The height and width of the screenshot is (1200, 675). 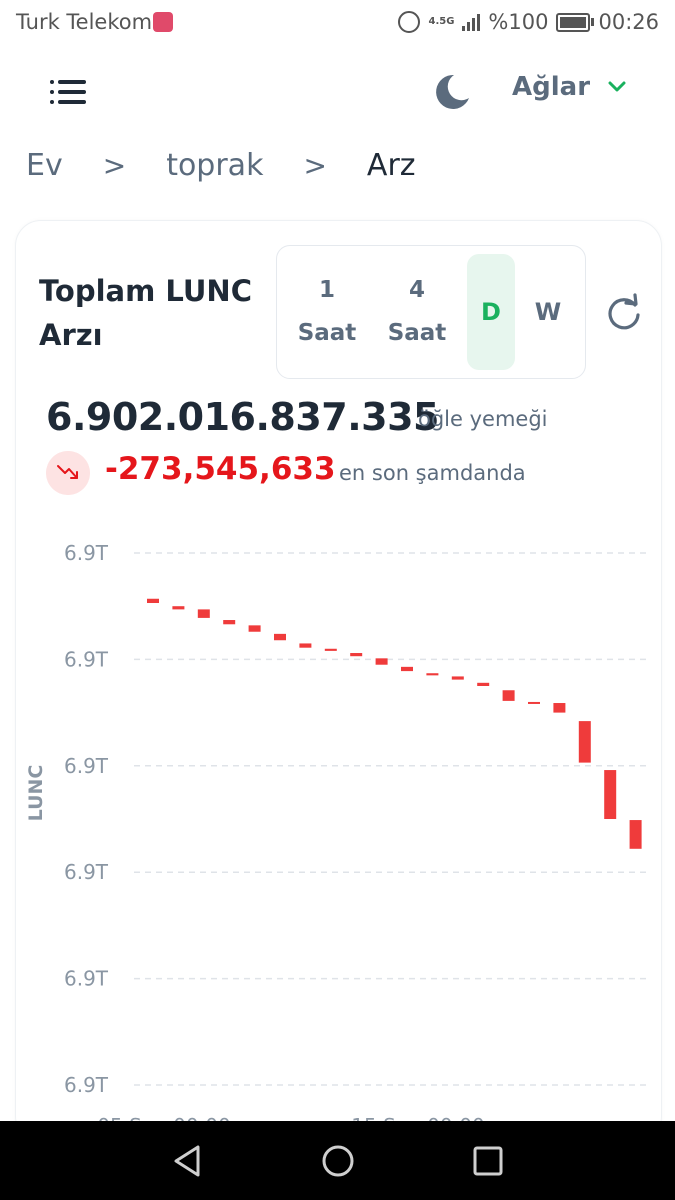 I want to click on home-icon, so click(x=338, y=1161).